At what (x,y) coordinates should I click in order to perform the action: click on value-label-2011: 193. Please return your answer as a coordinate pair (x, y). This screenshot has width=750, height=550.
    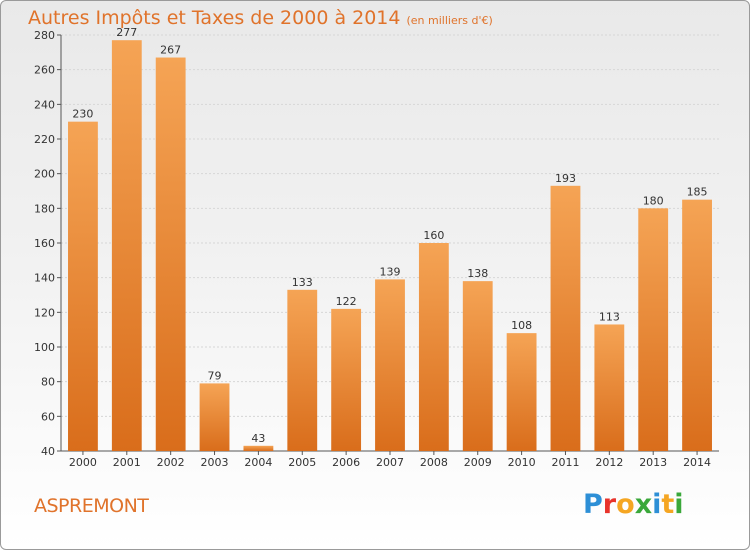
    Looking at the image, I should click on (565, 178).